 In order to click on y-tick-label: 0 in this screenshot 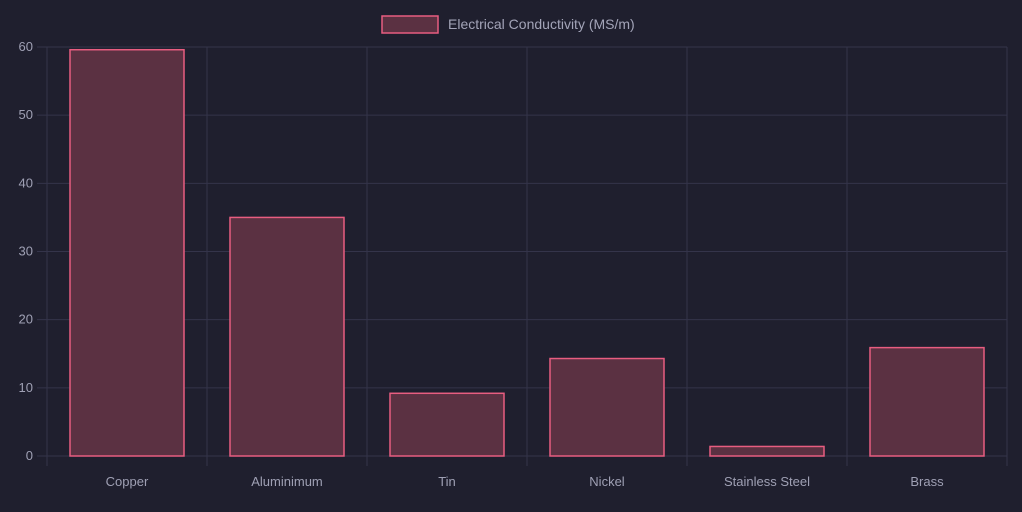, I will do `click(29, 455)`.